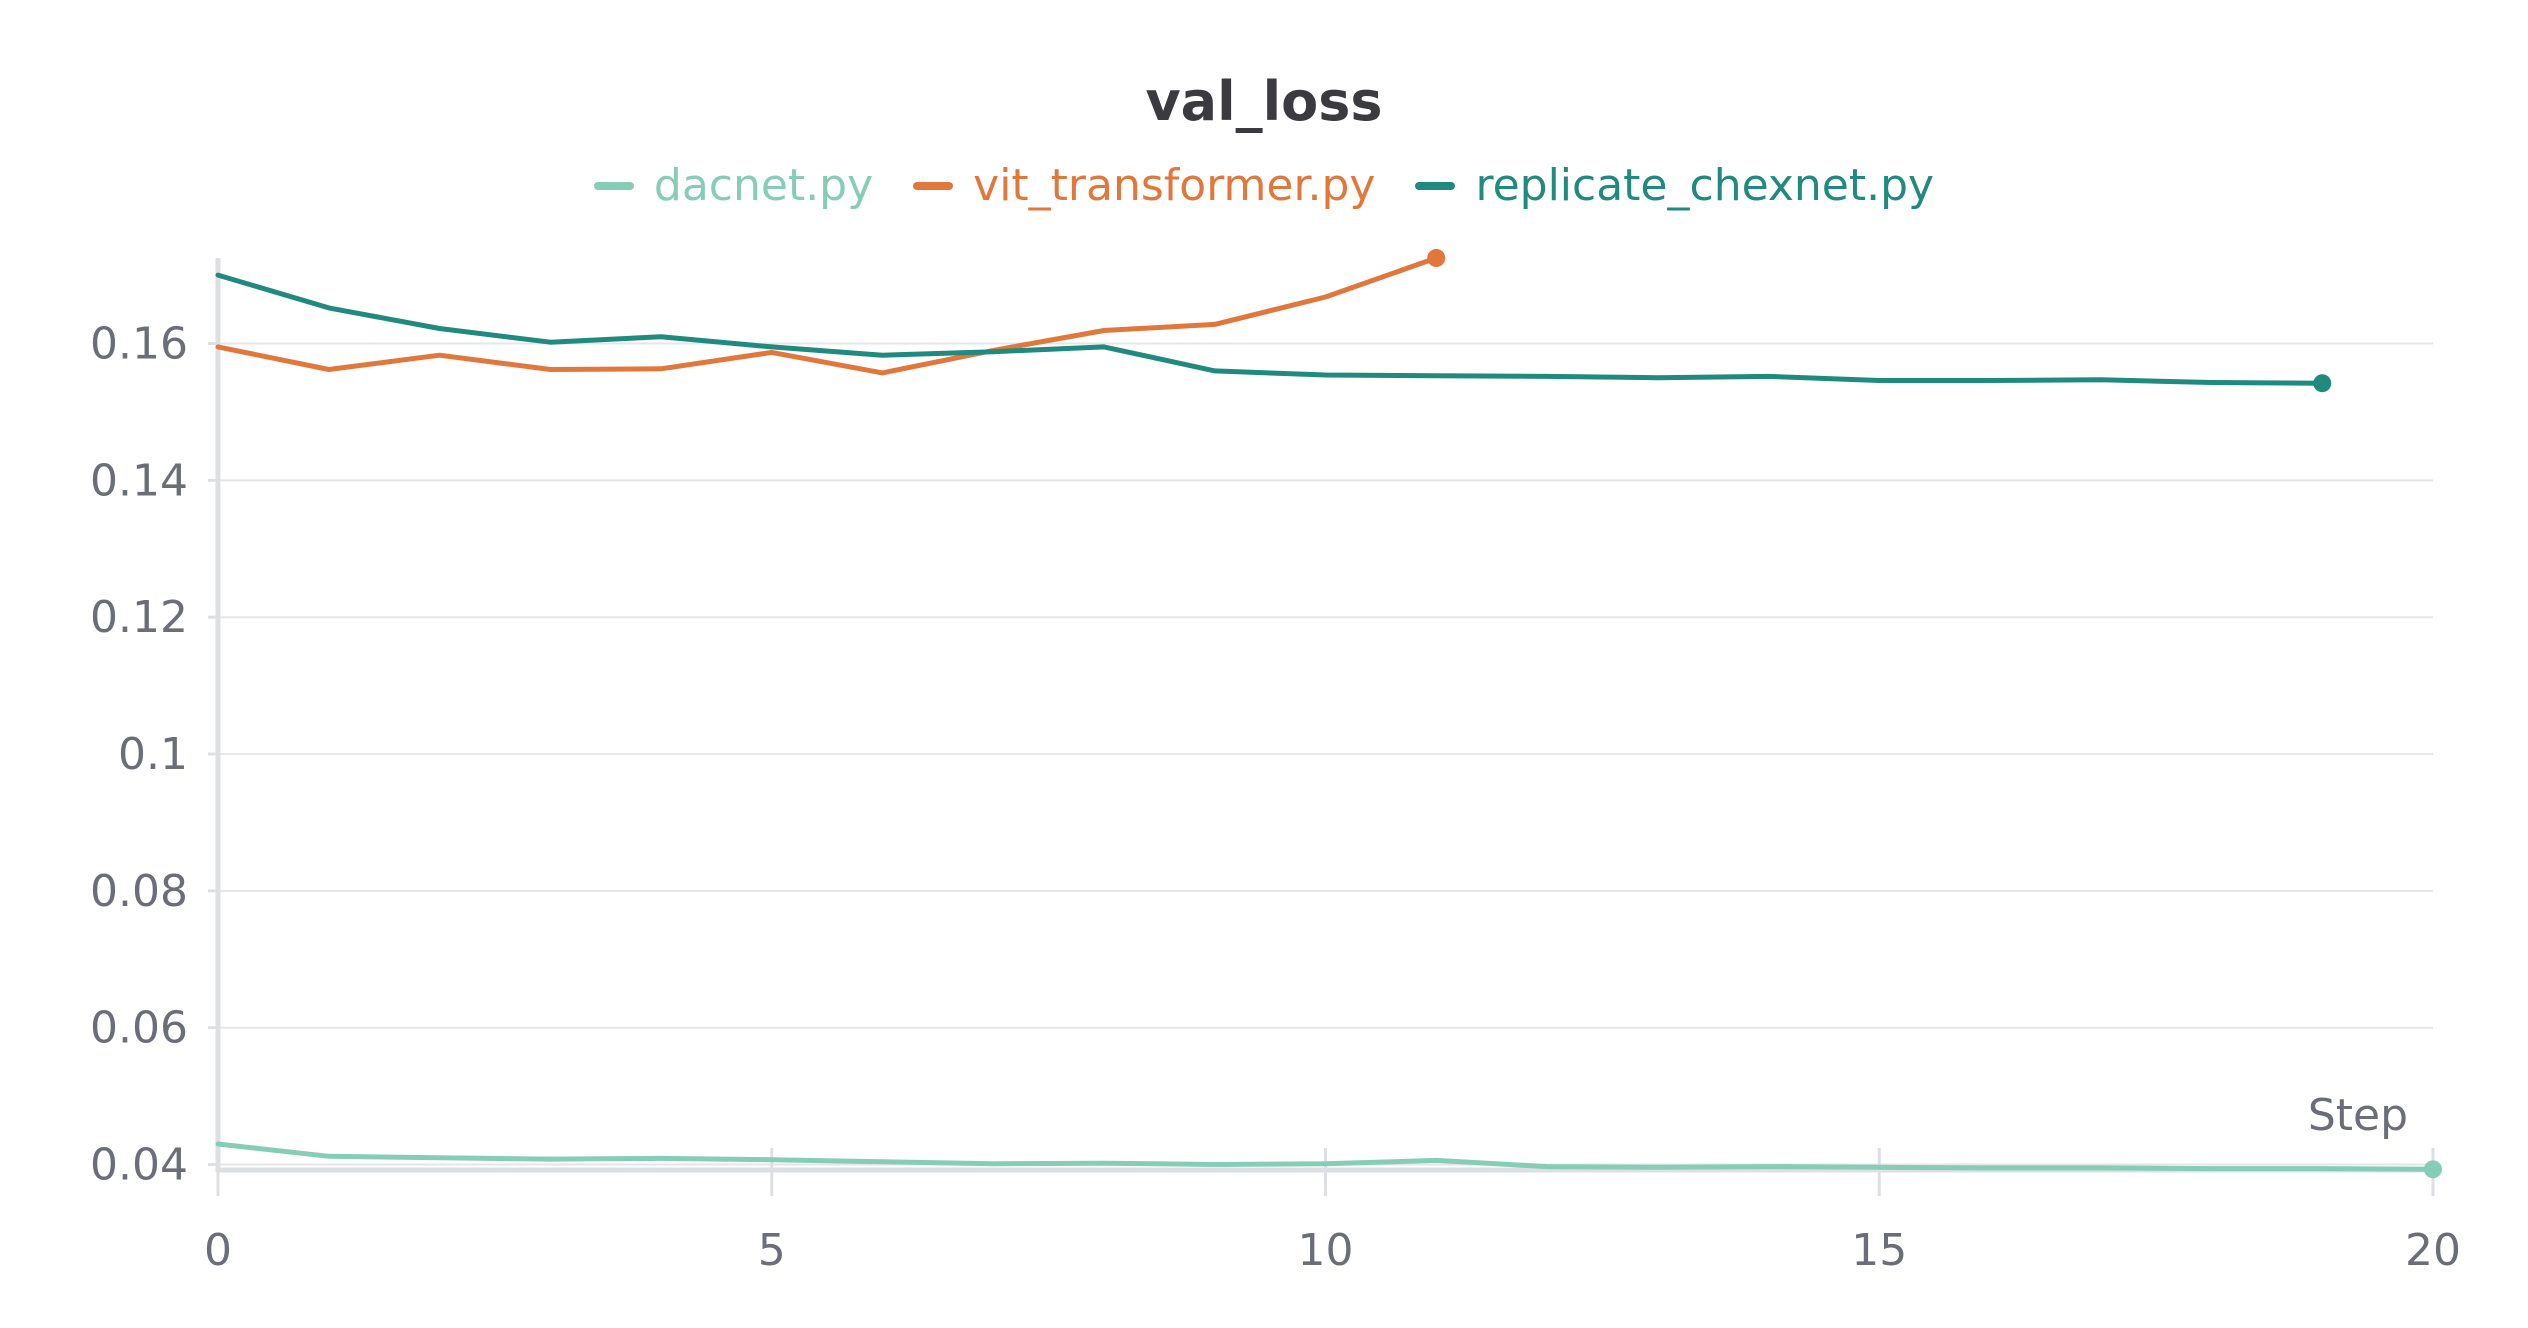 This screenshot has width=2528, height=1328. I want to click on x-tick-label: 15, so click(1879, 1250).